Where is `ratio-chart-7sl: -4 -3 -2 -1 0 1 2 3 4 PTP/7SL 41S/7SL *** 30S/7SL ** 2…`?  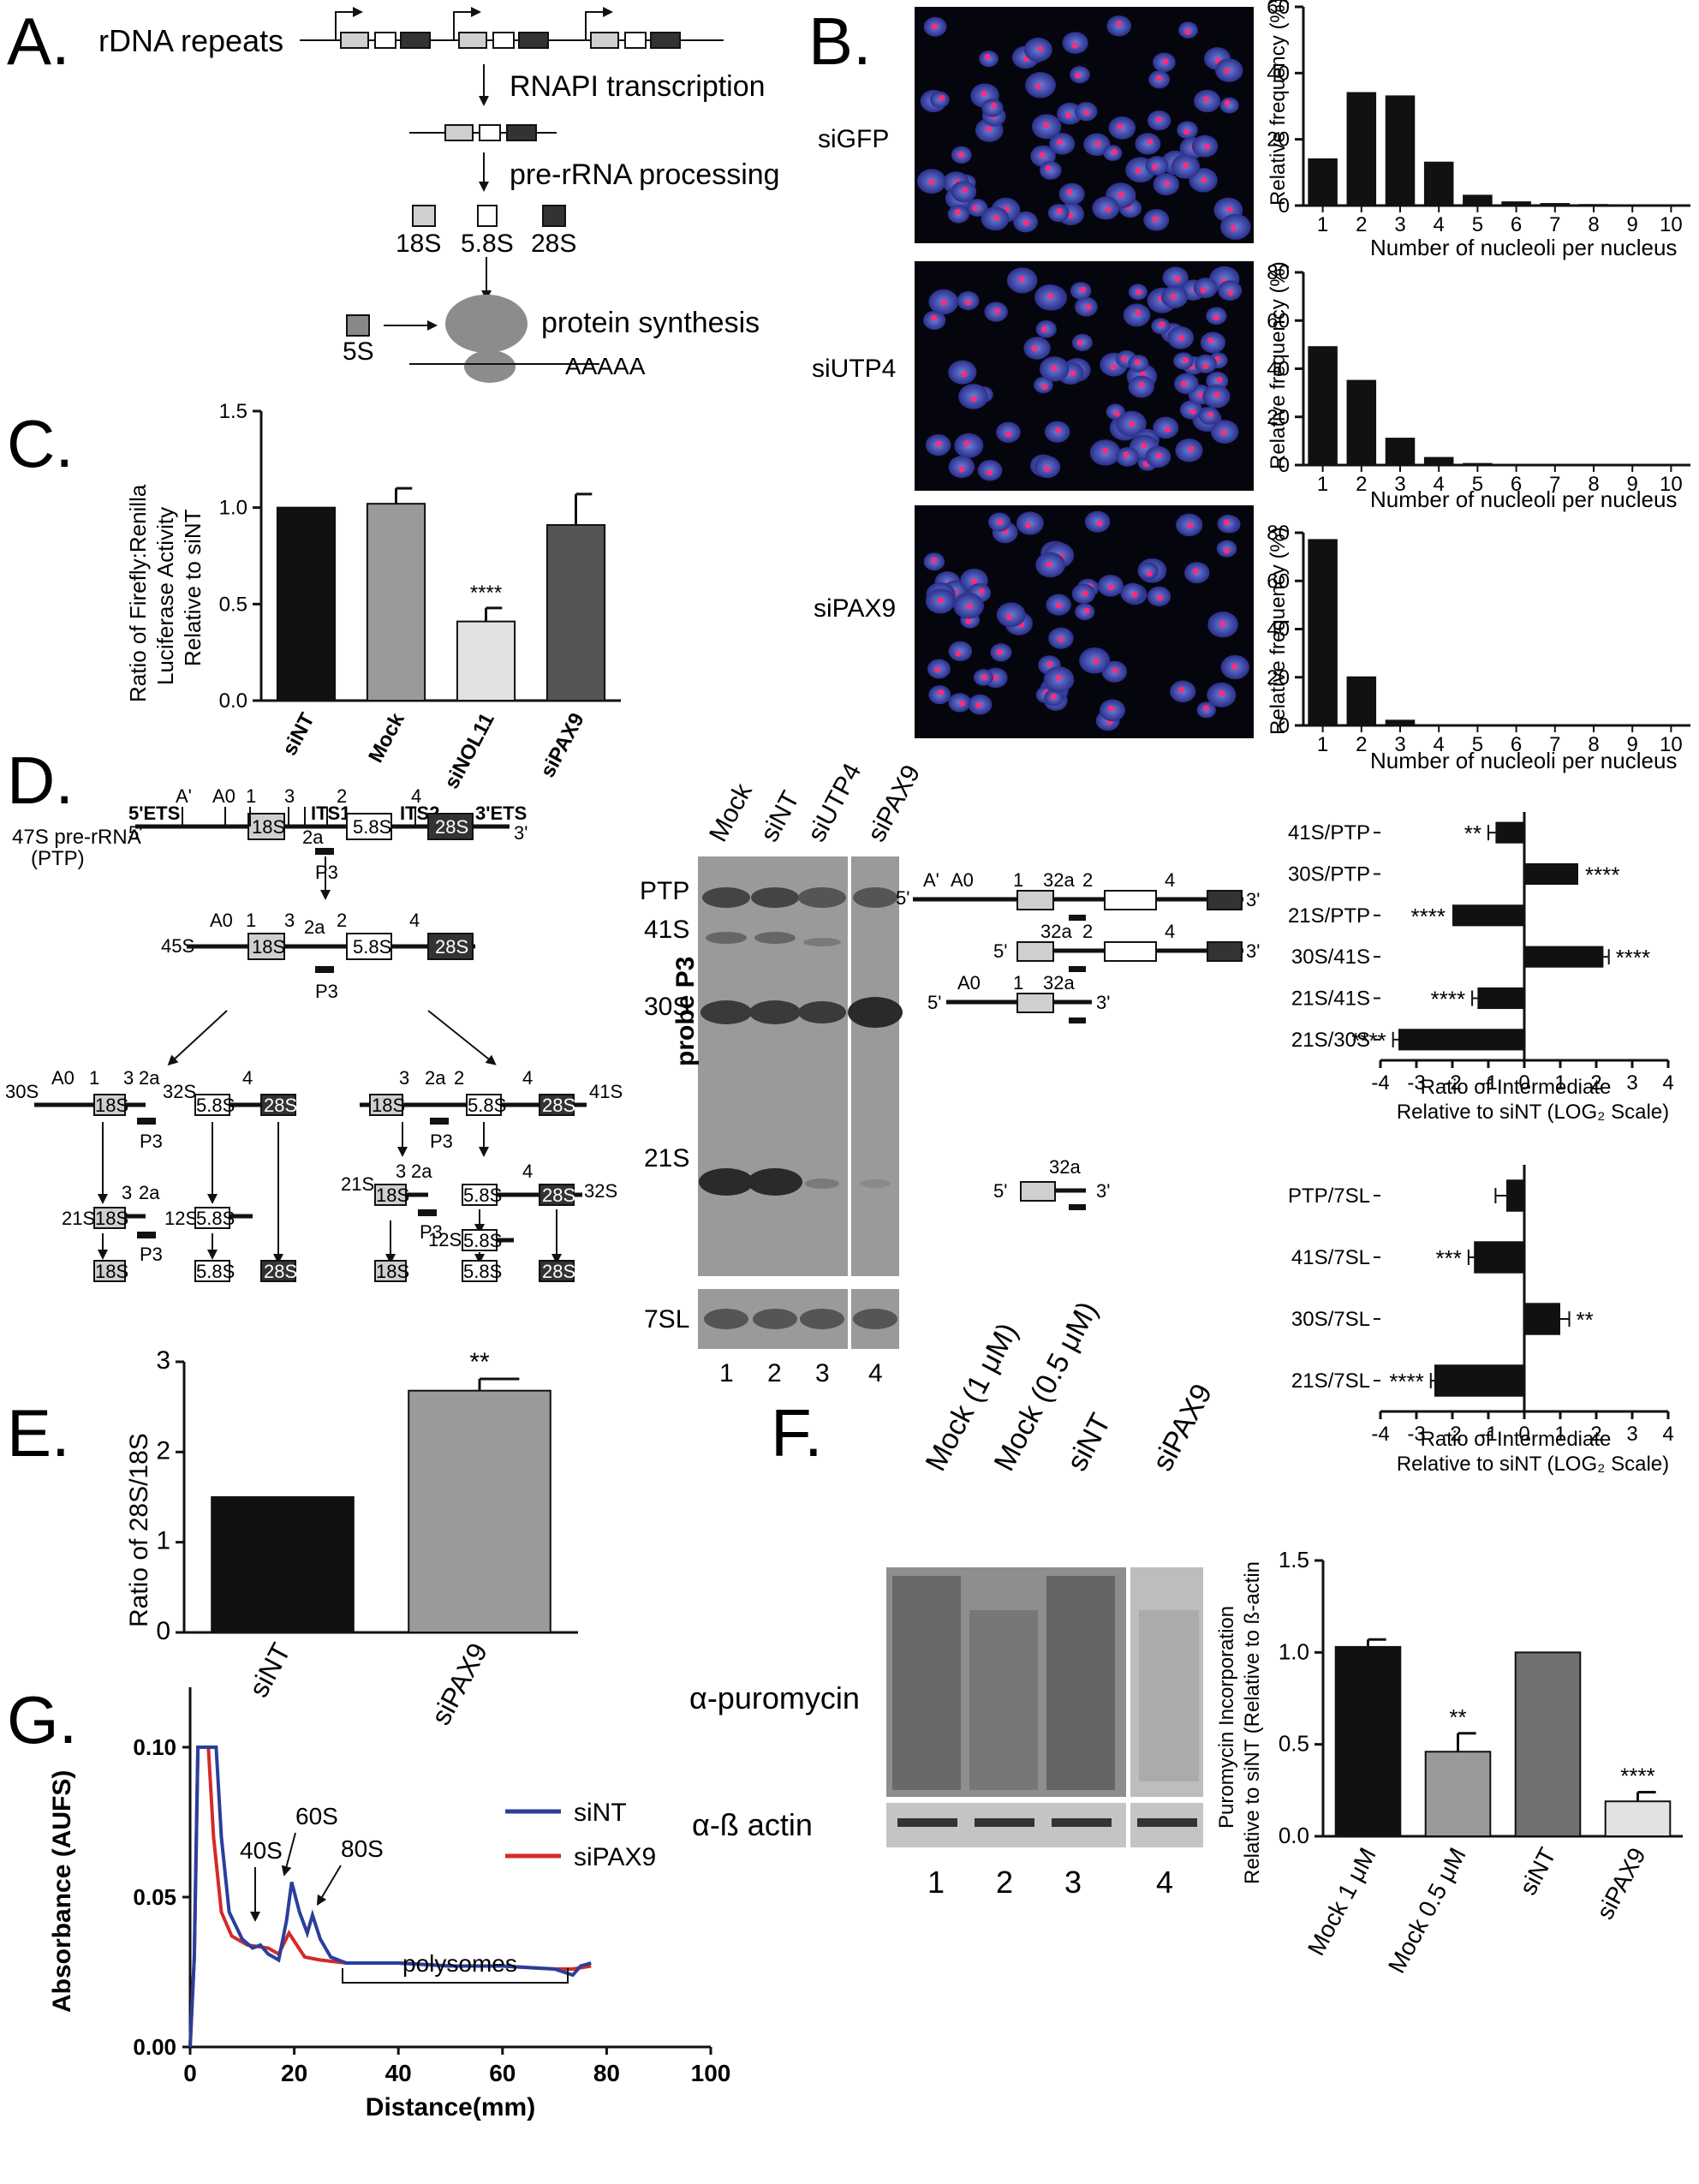 ratio-chart-7sl: -4 -3 -2 -1 0 1 2 3 4 PTP/7SL 41S/7SL *** 30S/7SL ** 2… is located at coordinates (1481, 1305).